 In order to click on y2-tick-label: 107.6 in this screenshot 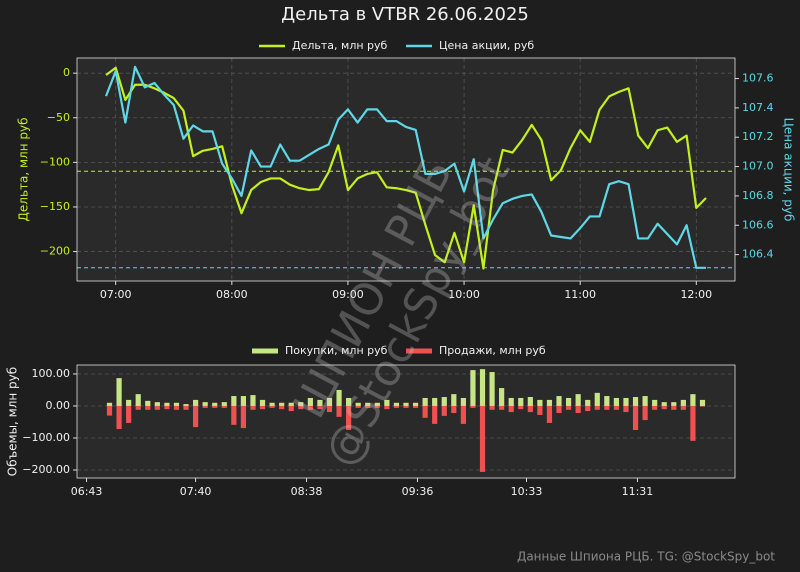, I will do `click(758, 78)`.